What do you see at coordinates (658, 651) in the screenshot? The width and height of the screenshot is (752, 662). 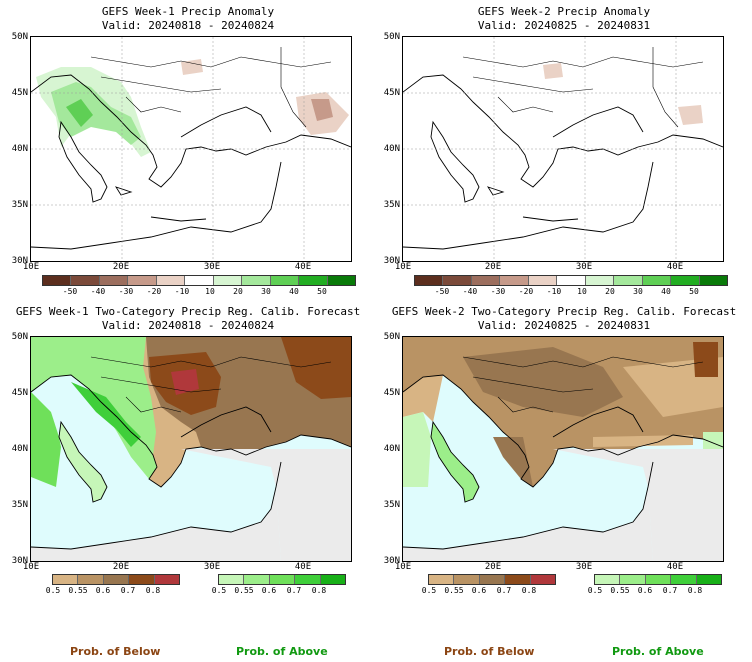 I see `prob-above-label-right: Prob. of Above` at bounding box center [658, 651].